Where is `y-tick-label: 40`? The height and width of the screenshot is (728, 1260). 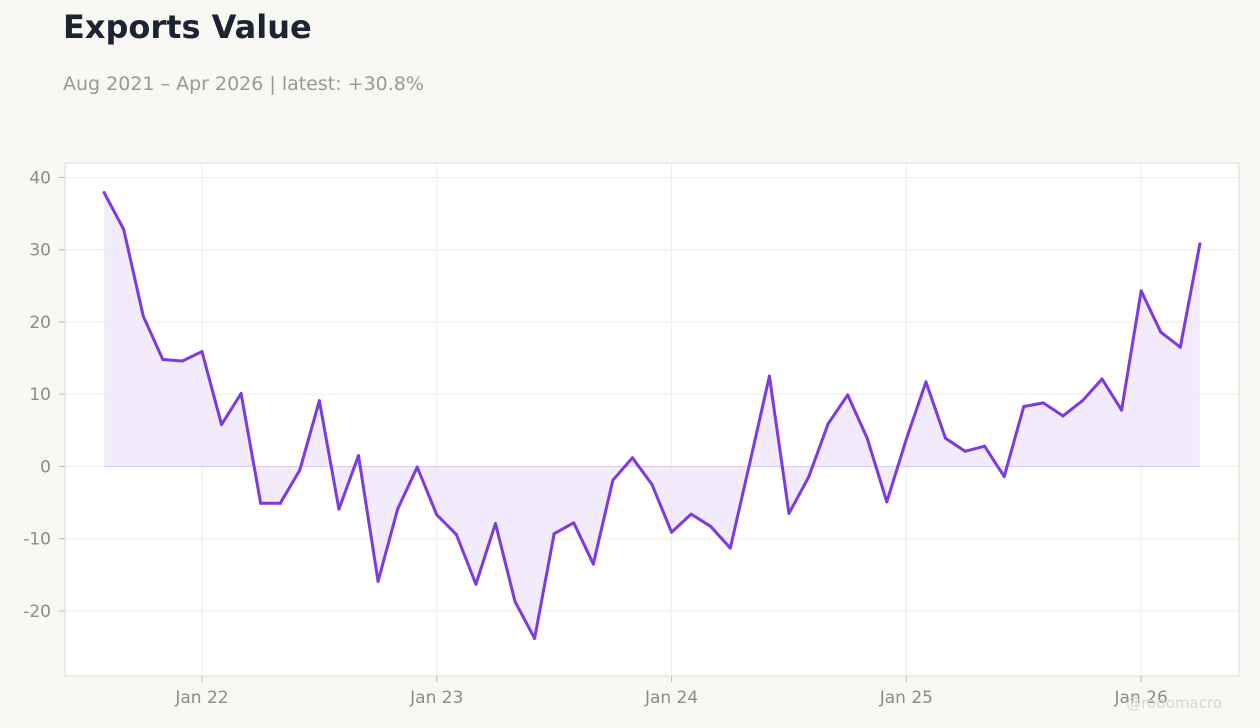
y-tick-label: 40 is located at coordinates (40, 178).